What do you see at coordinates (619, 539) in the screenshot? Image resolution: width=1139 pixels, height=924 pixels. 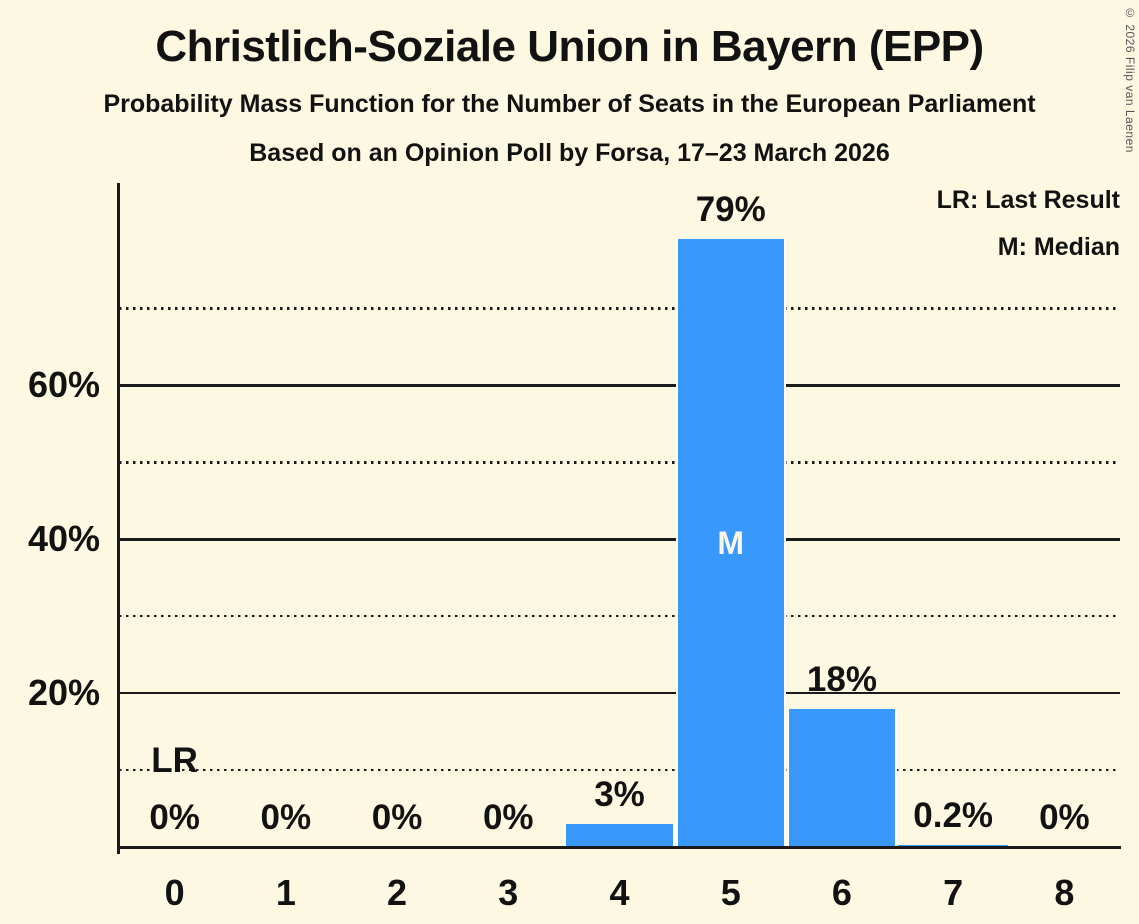 I see `gridline-solid-40pct` at bounding box center [619, 539].